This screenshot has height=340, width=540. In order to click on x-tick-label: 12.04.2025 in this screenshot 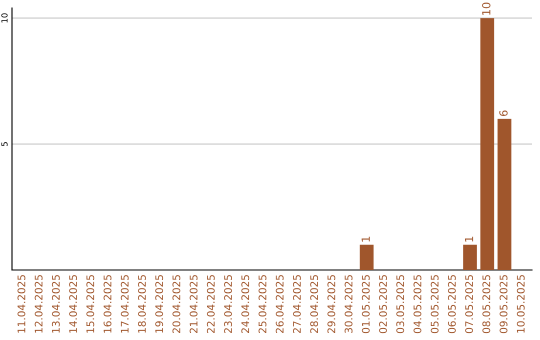, I will do `click(38, 304)`.